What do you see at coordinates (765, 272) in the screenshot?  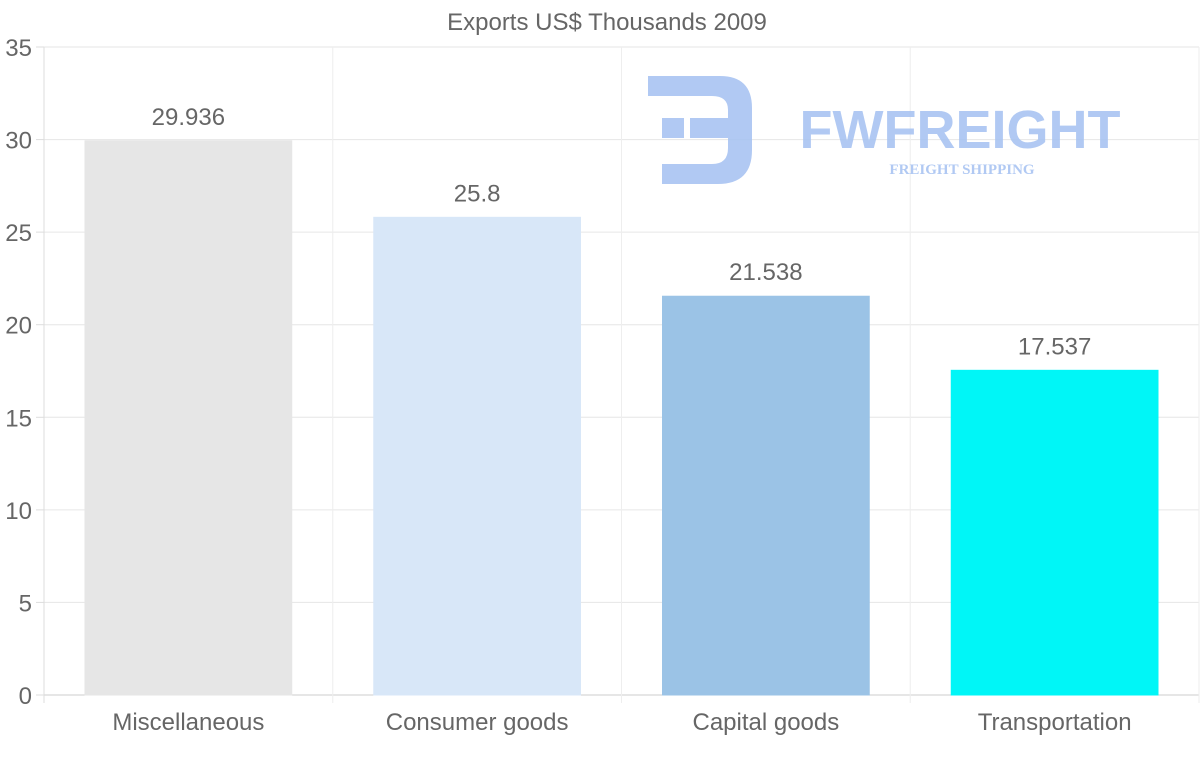 I see `bar-value-label: 21.538` at bounding box center [765, 272].